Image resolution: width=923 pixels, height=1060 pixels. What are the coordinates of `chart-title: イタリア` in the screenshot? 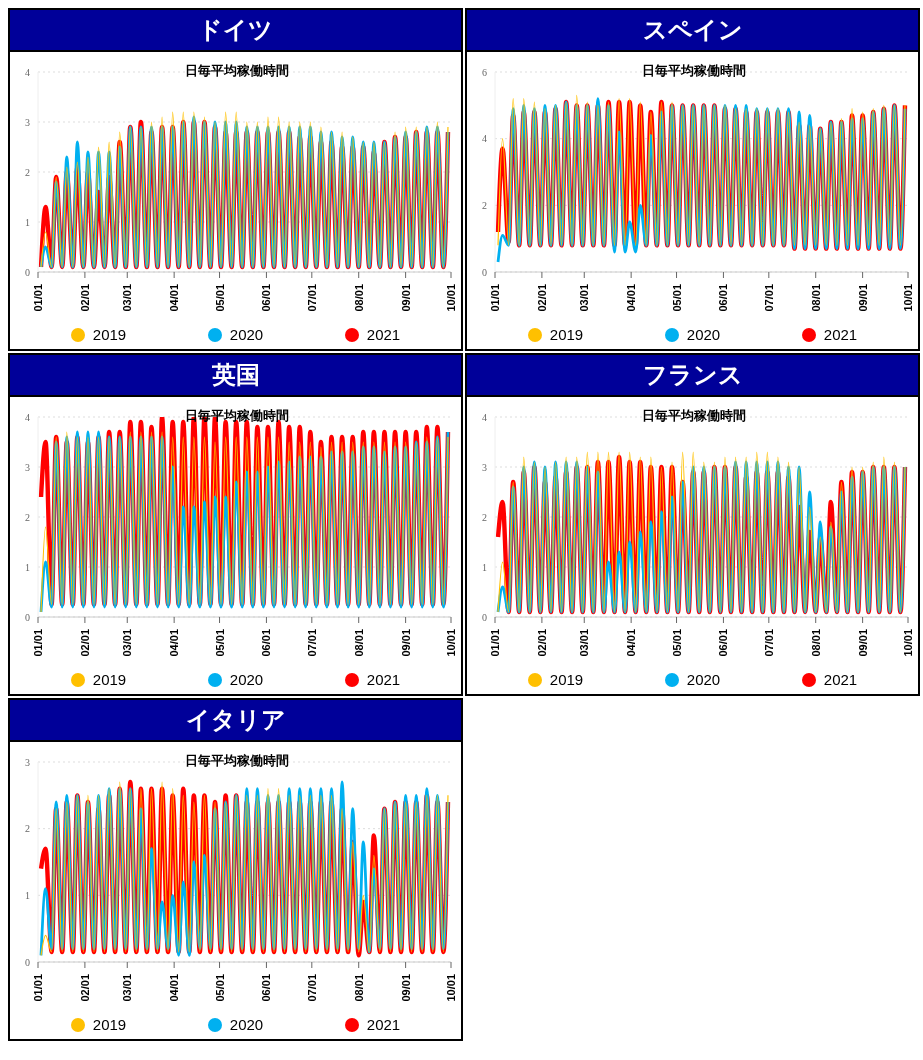 It's located at (235, 721).